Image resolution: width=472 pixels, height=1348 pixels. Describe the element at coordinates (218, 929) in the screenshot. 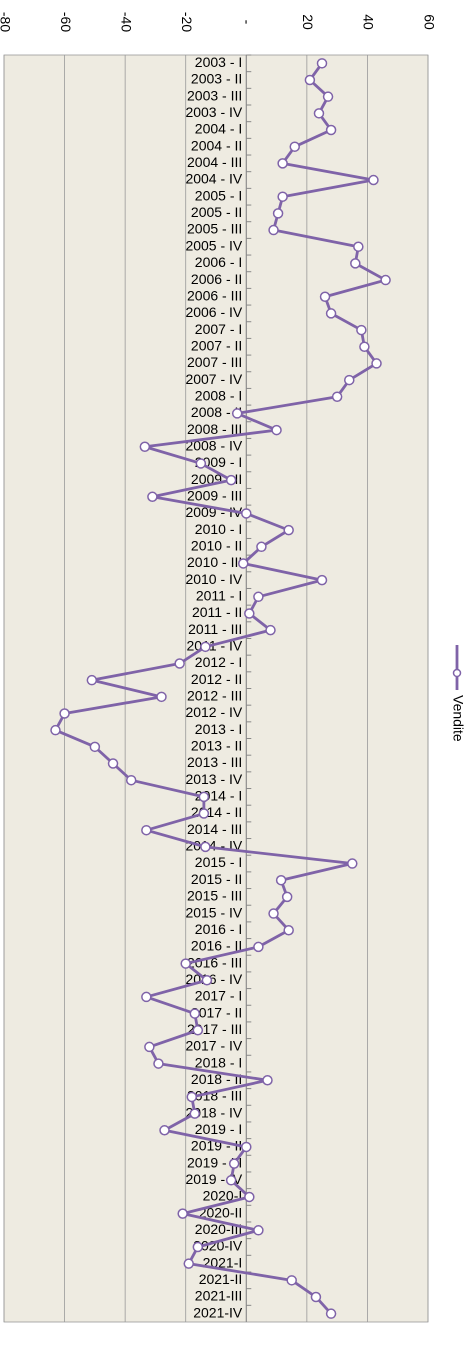

I see `x-tick-label: 2016 - I` at that location.